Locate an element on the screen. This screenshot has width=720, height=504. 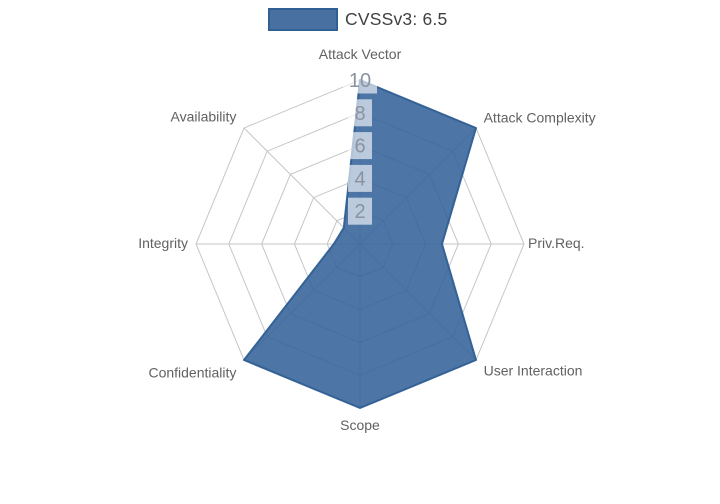
axis-label-availability: Availability is located at coordinates (204, 116).